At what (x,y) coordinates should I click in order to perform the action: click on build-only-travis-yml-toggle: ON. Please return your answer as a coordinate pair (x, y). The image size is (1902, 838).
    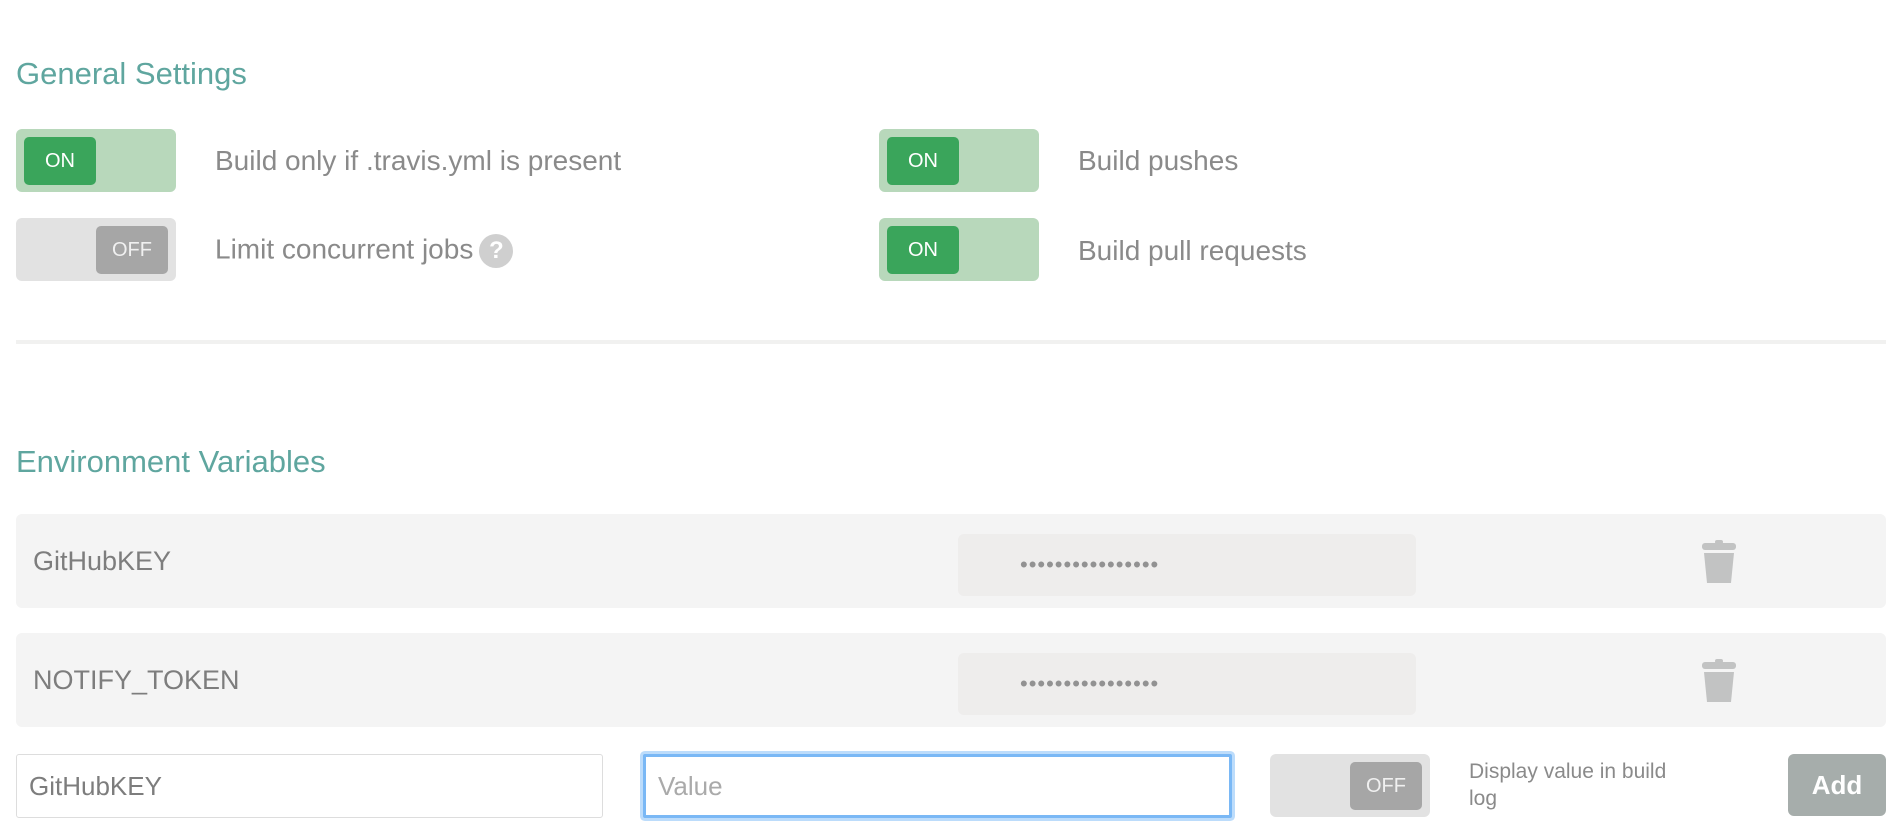
    Looking at the image, I should click on (96, 160).